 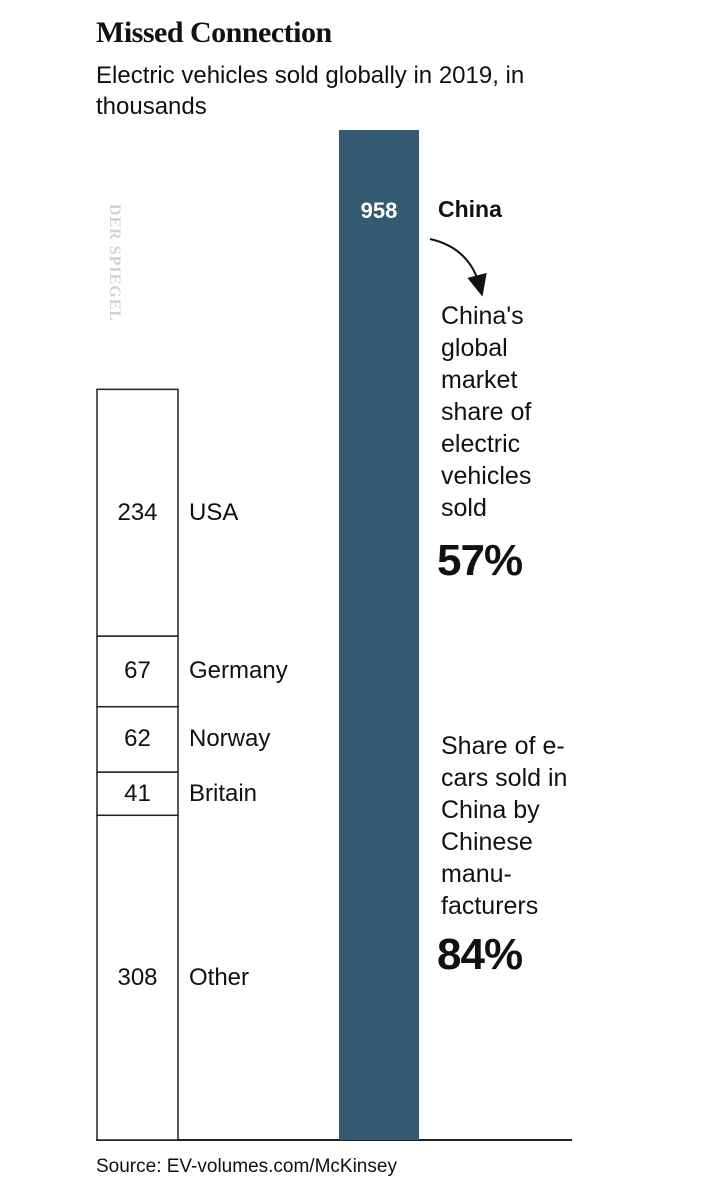 I want to click on bar-value-china: 958, so click(x=379, y=210).